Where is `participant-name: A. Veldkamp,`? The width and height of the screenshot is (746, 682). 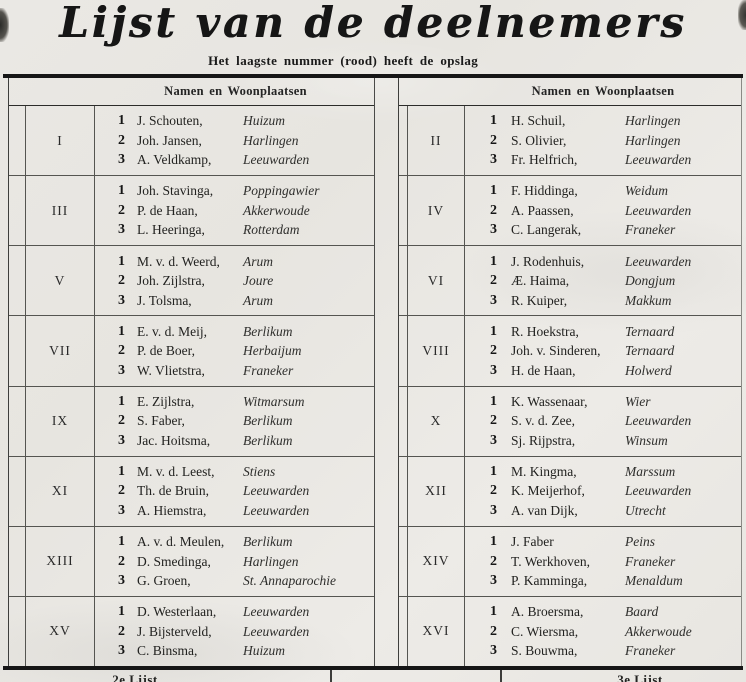 participant-name: A. Veldkamp, is located at coordinates (174, 160).